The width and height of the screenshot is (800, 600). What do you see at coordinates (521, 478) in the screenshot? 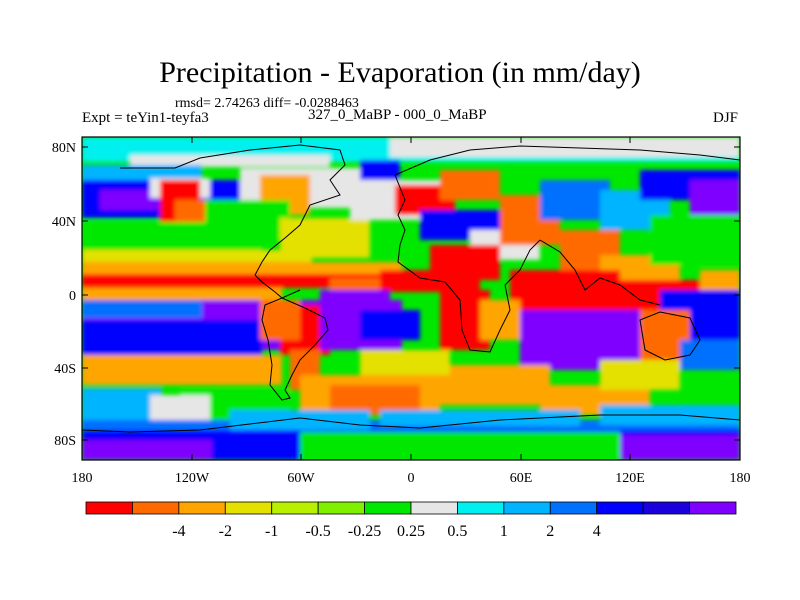
I see `lon-tick-60e: 60E` at bounding box center [521, 478].